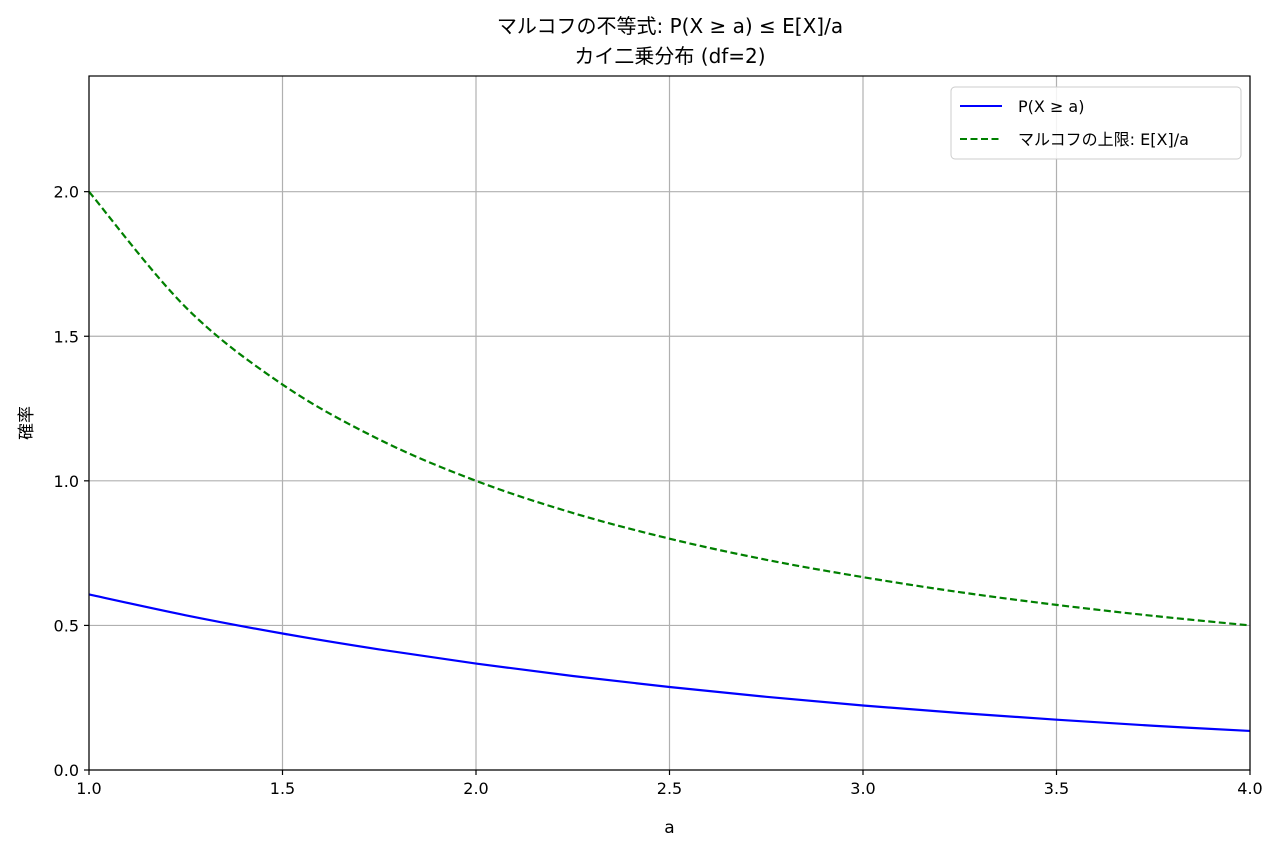 This screenshot has height=852, width=1280. What do you see at coordinates (669, 663) in the screenshot?
I see `series-line-p` at bounding box center [669, 663].